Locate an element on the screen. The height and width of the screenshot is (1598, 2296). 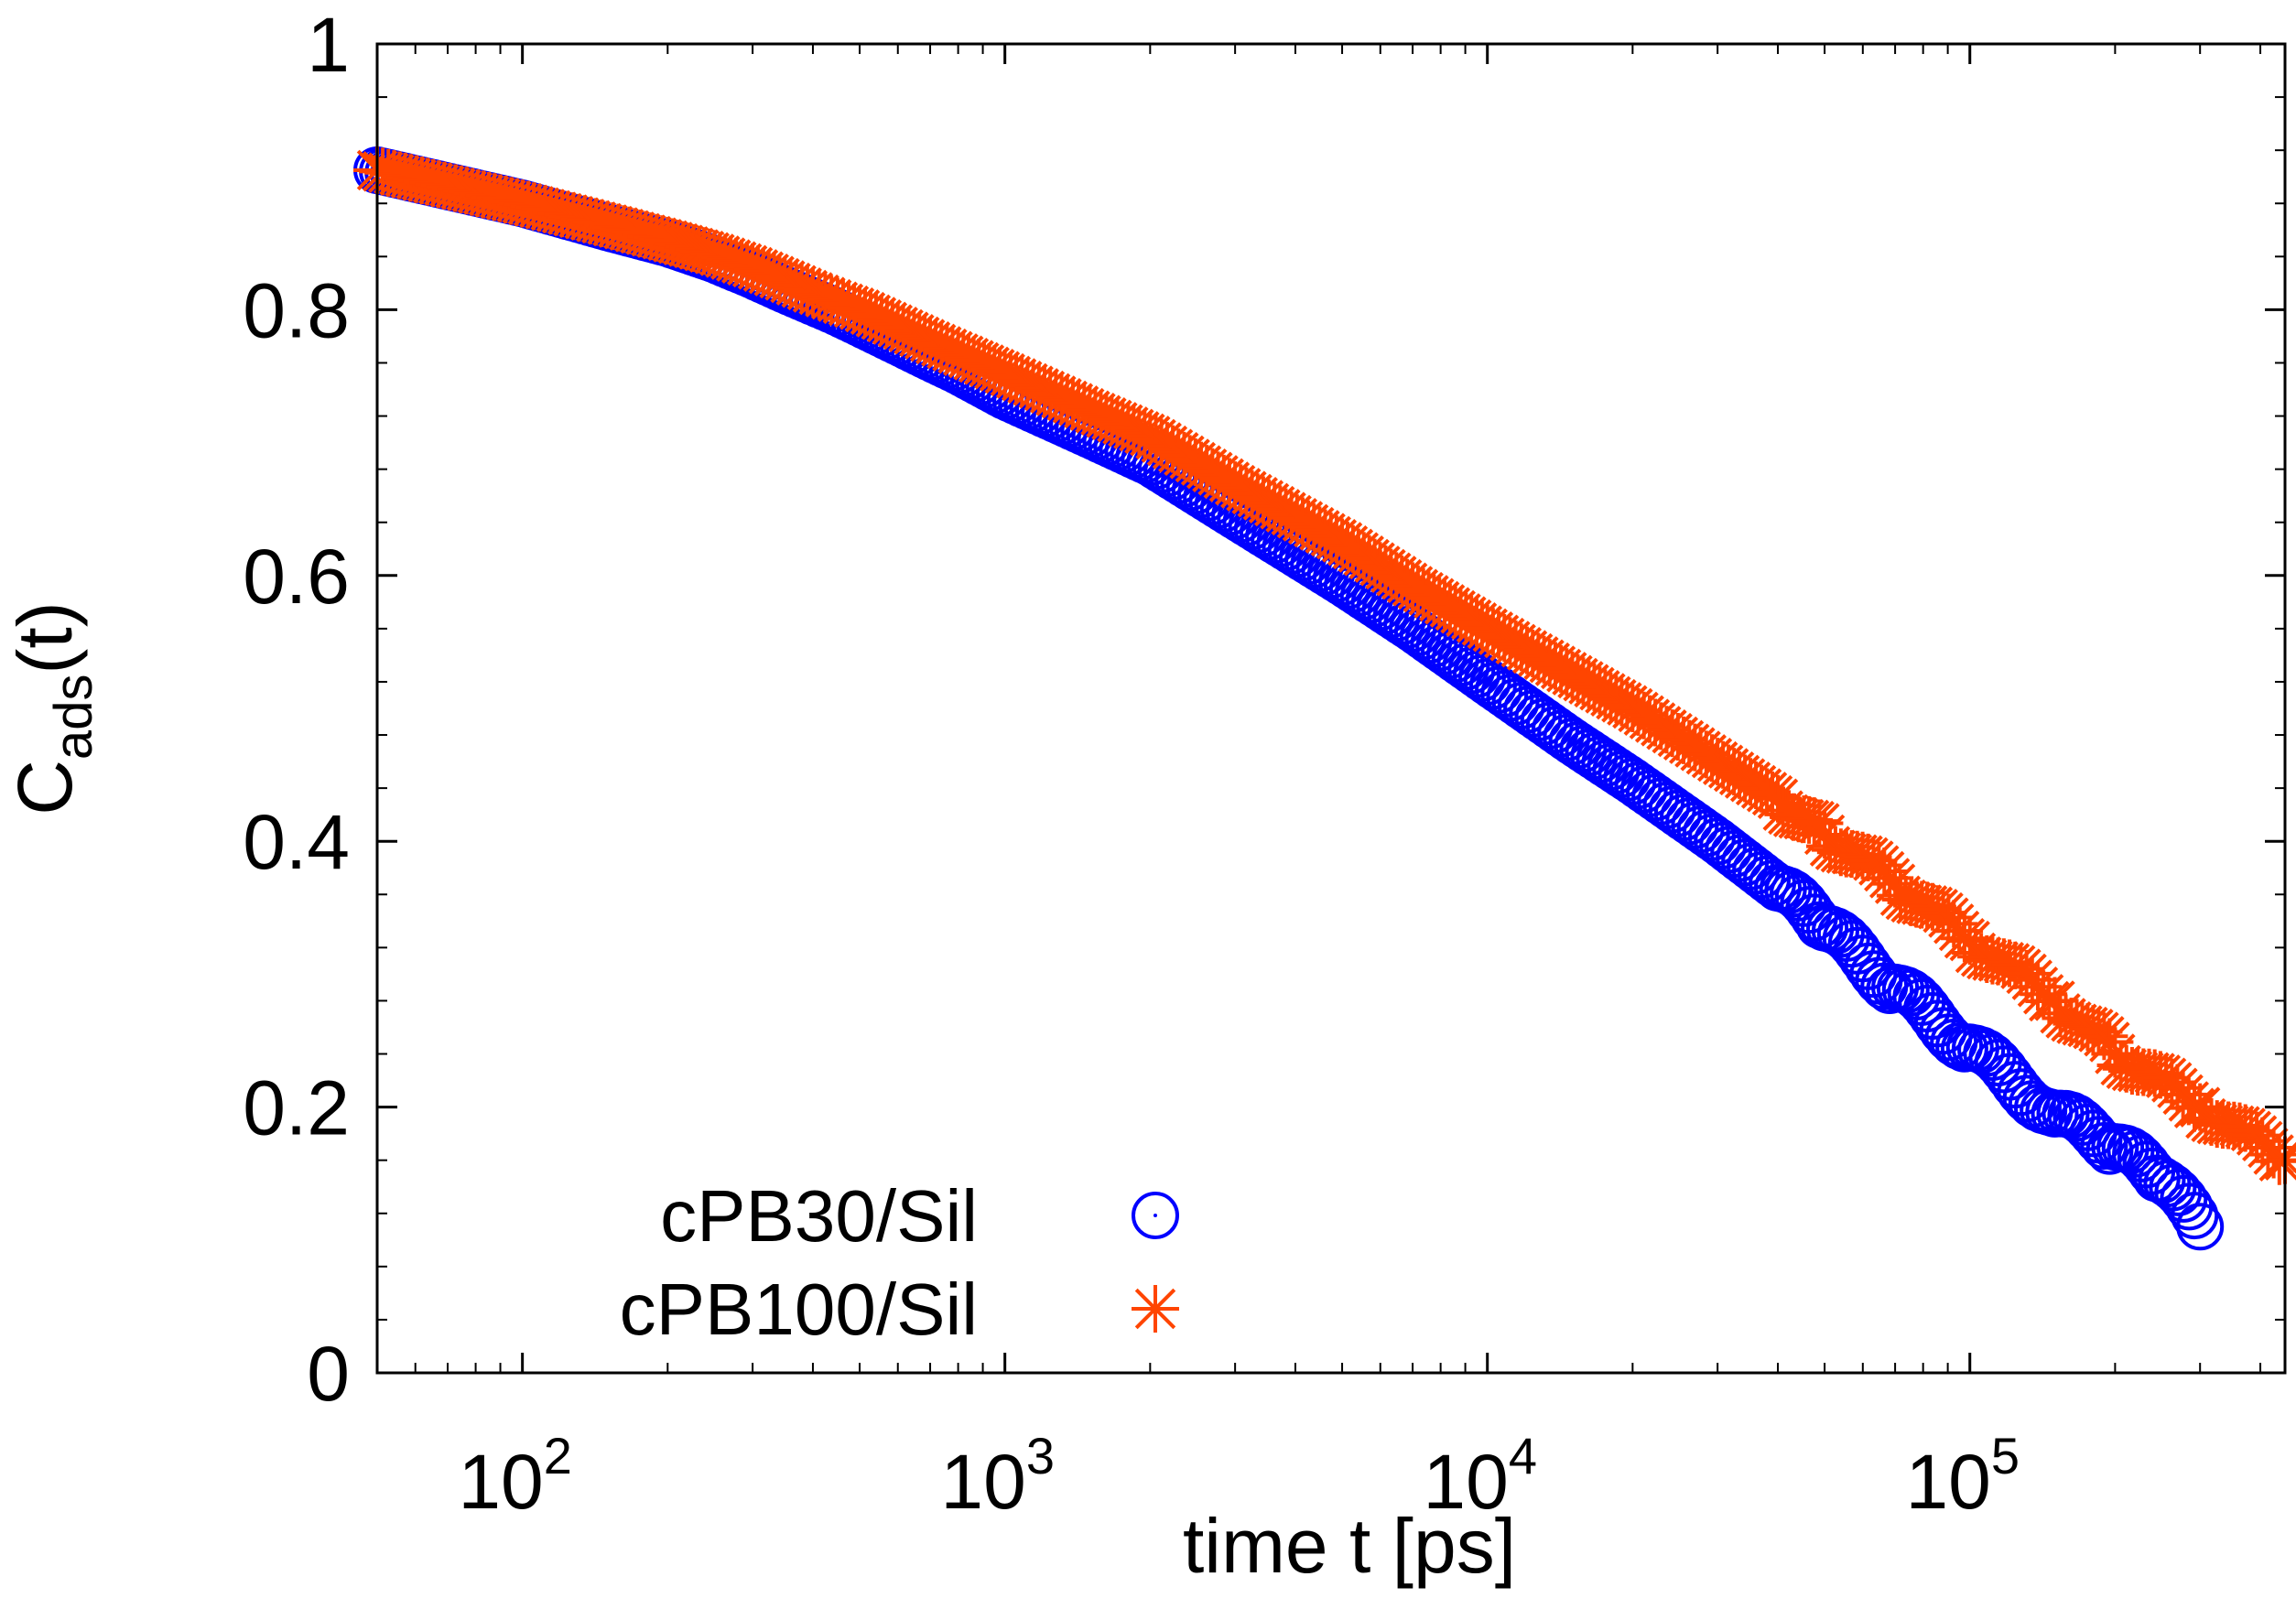
legend-marker-circle is located at coordinates (1155, 1215).